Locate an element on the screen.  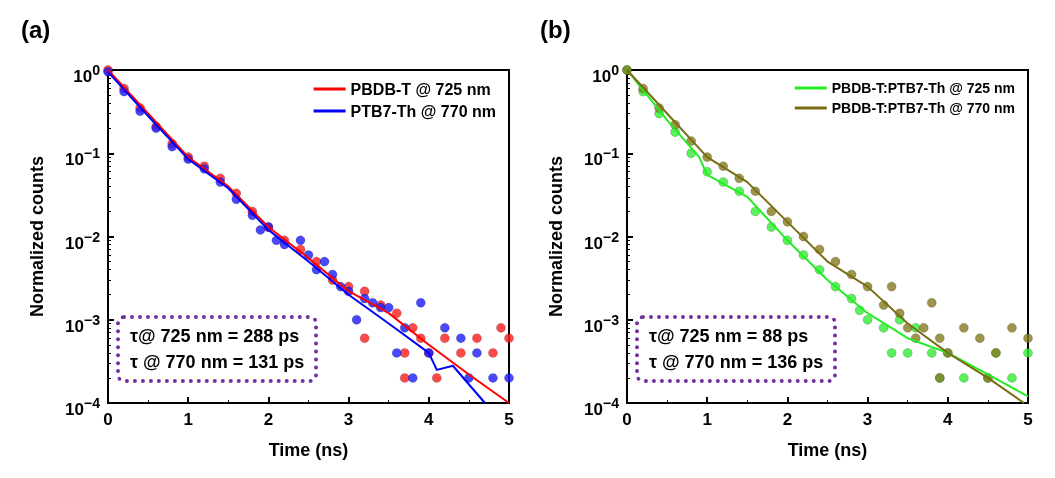
chart-title: (b) is located at coordinates (555, 29).